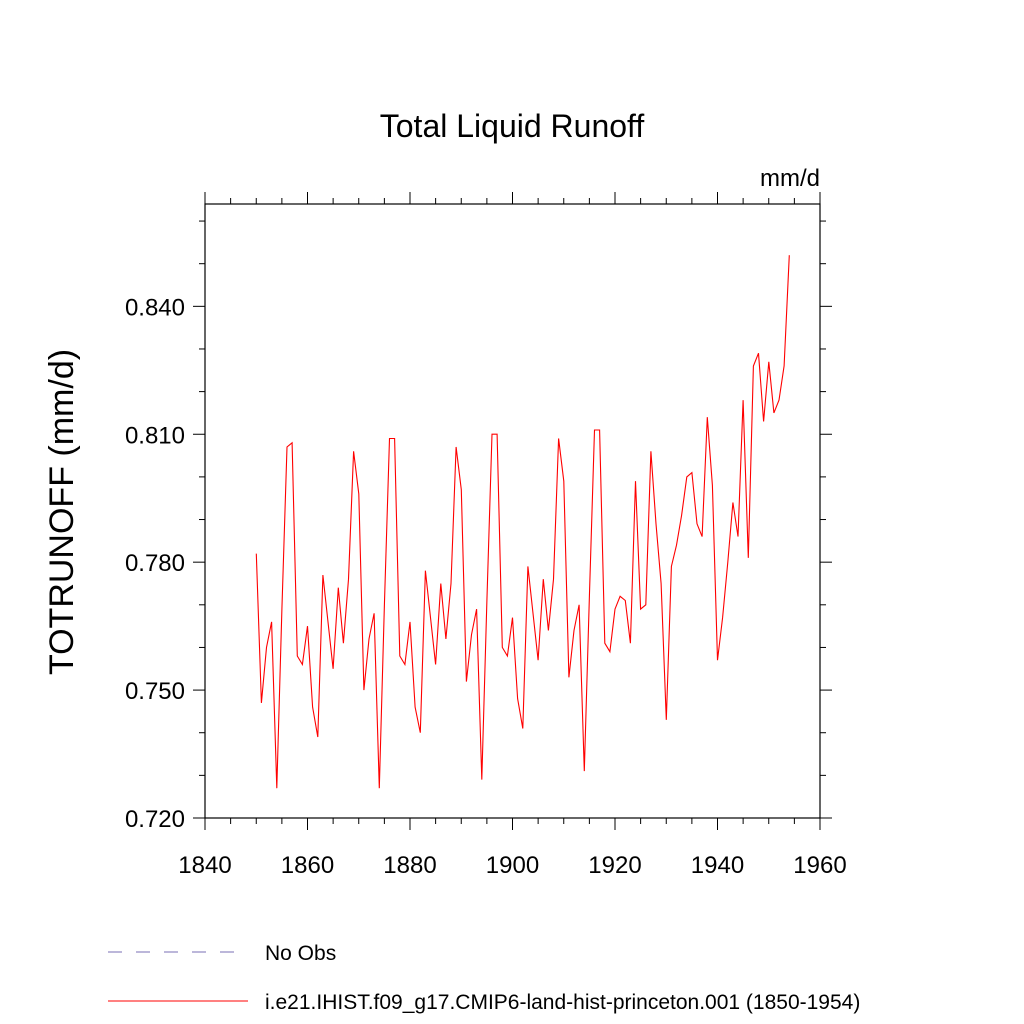 The image size is (1024, 1024). What do you see at coordinates (62, 512) in the screenshot?
I see `y-axis-label: TOTRUNOFF (mm/d)` at bounding box center [62, 512].